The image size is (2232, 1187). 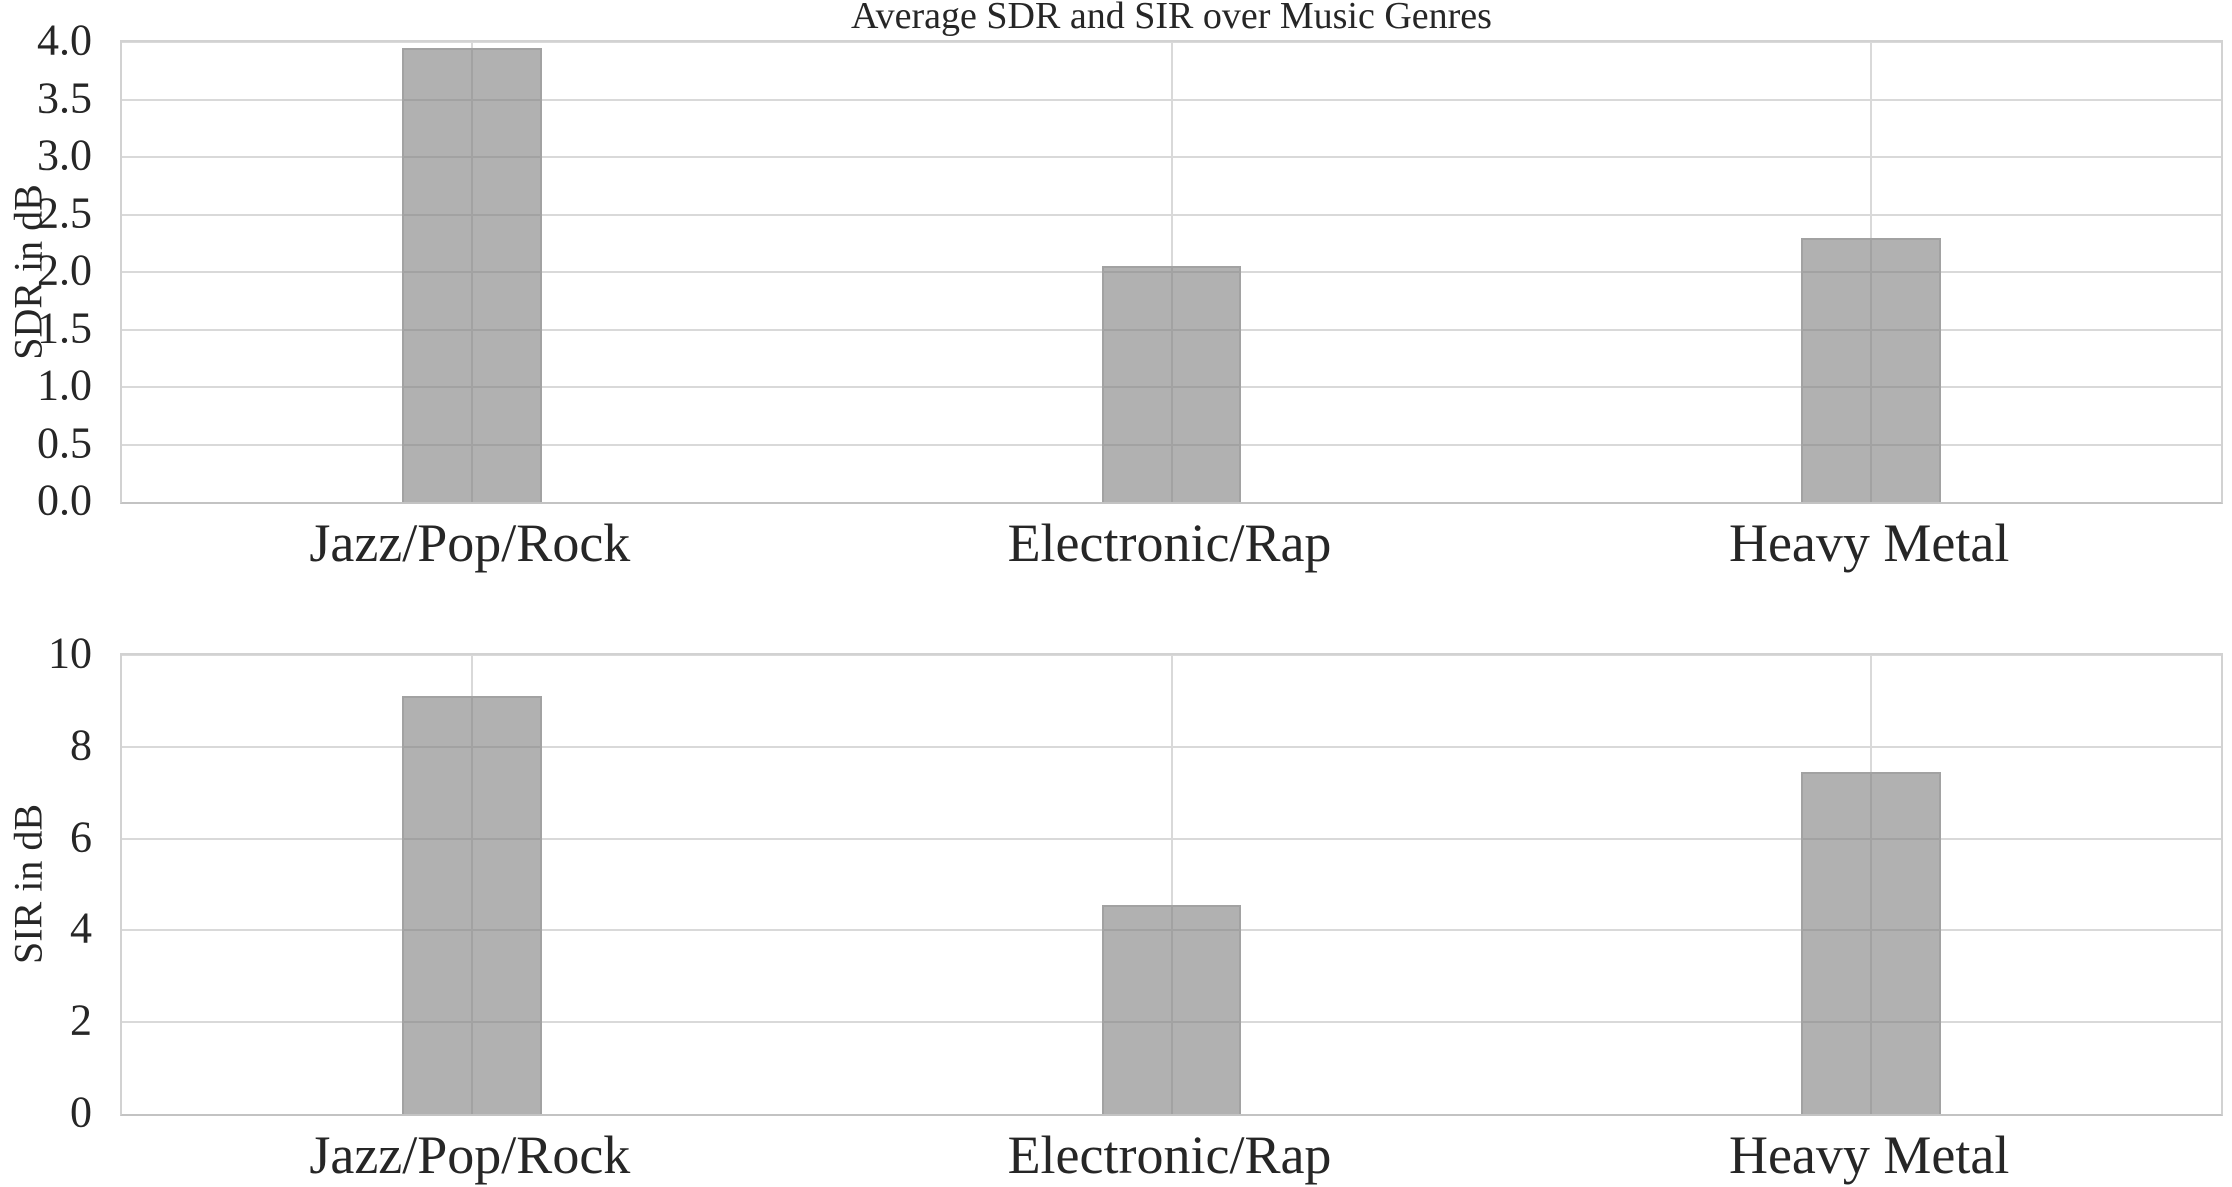 What do you see at coordinates (81, 745) in the screenshot?
I see `y-tick-label: 8` at bounding box center [81, 745].